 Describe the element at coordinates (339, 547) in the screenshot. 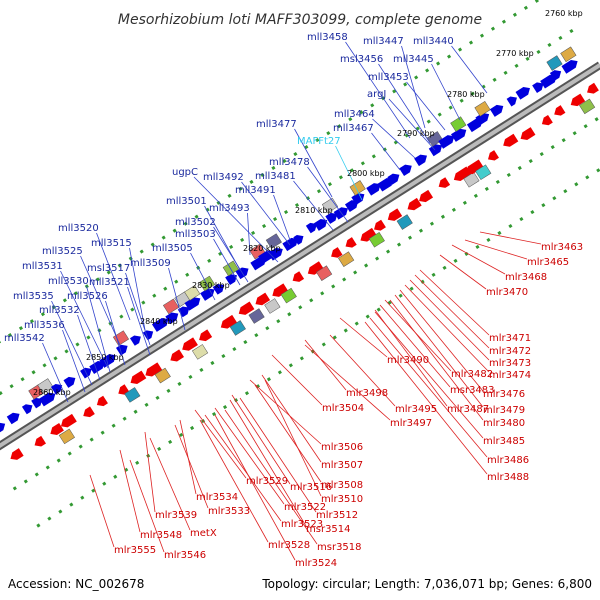

I see `bottom-gene-label: msr3518` at that location.